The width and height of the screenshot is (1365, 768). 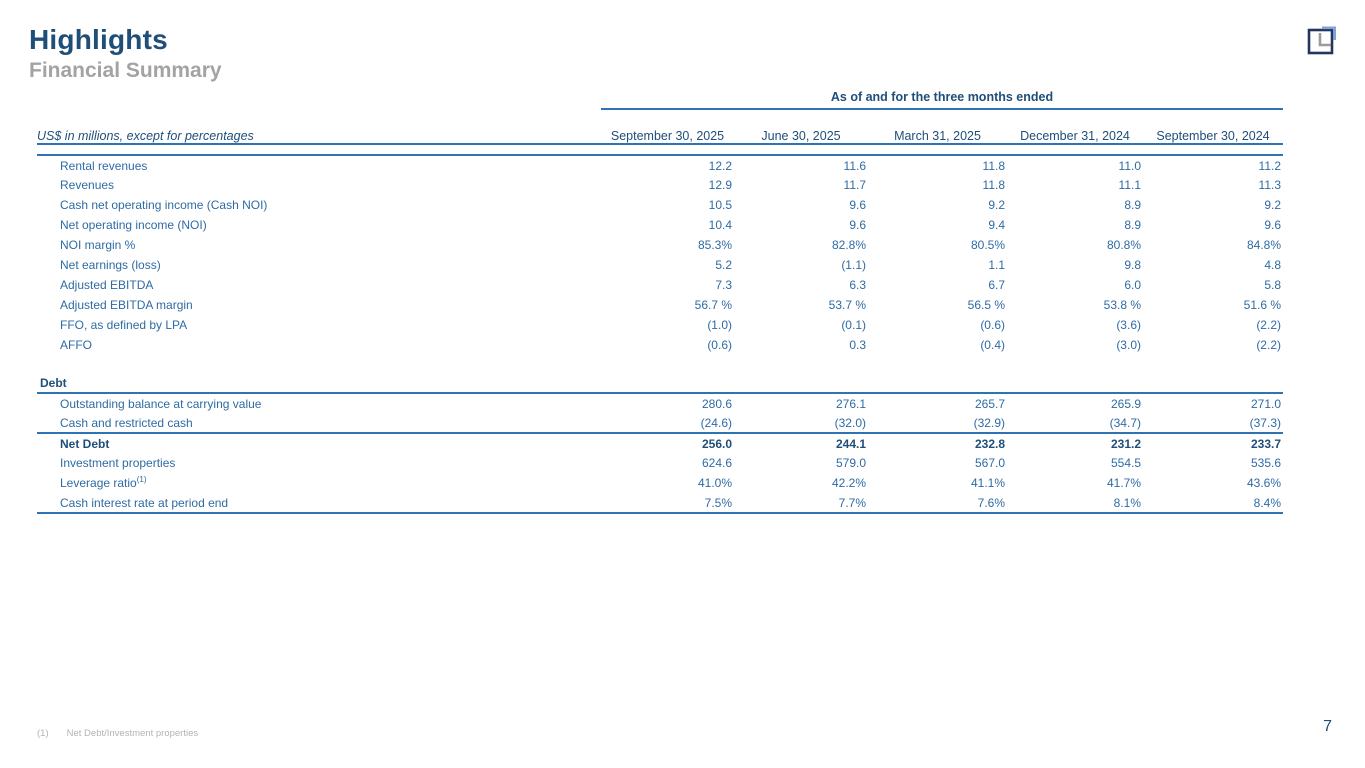 What do you see at coordinates (1265, 463) in the screenshot?
I see `cell-value: 535.6` at bounding box center [1265, 463].